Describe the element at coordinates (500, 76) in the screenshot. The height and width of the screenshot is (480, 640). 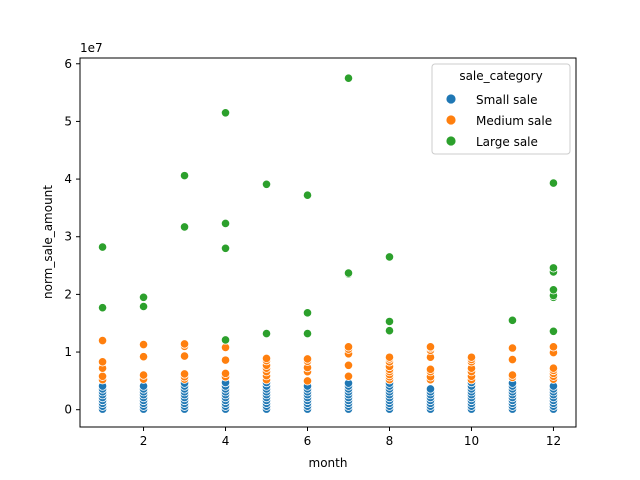
I see `legend-title: sale_category` at that location.